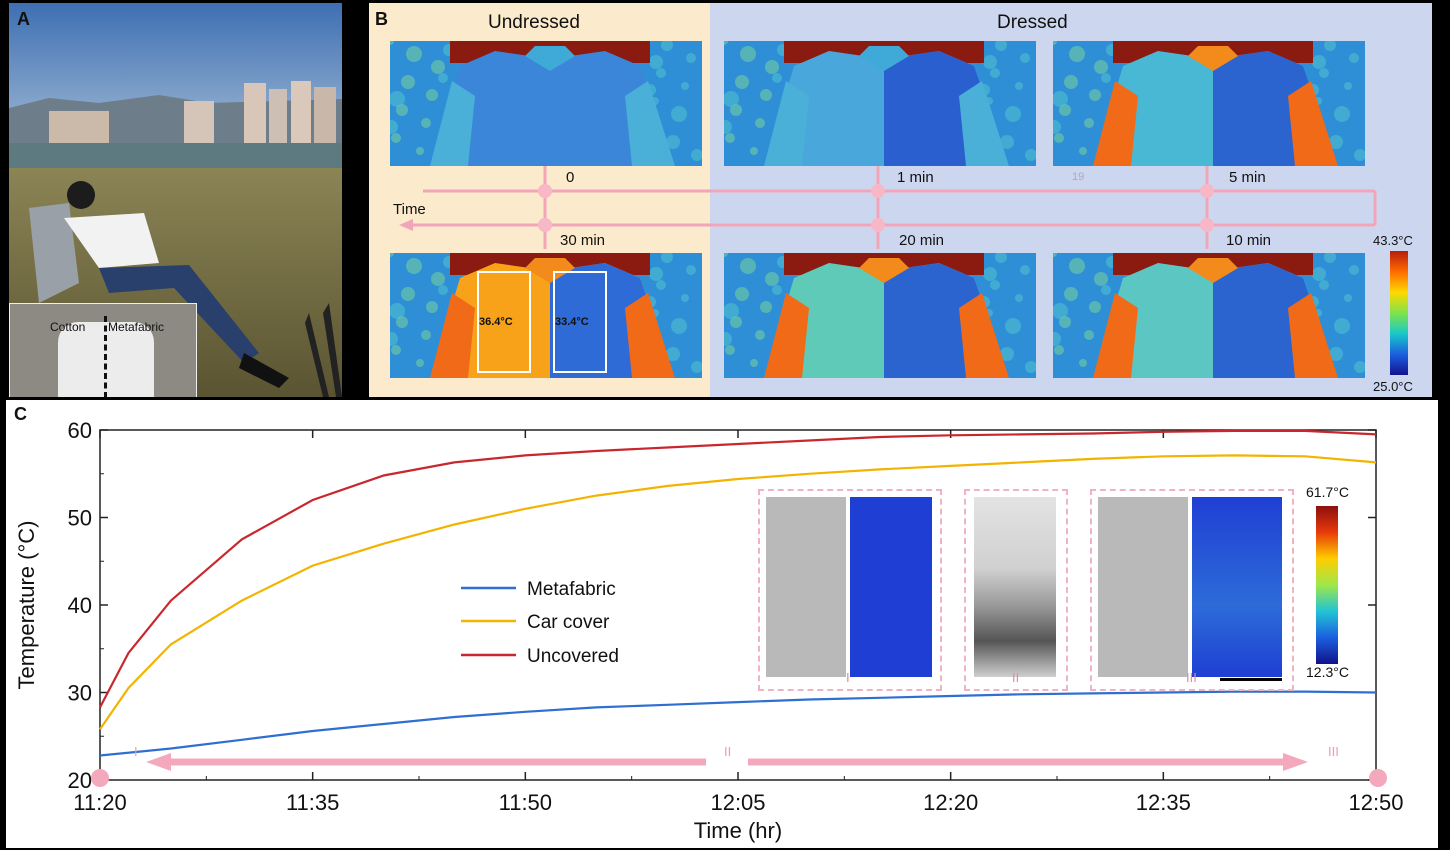  What do you see at coordinates (950, 802) in the screenshot?
I see `x-tick-label: 12:20` at bounding box center [950, 802].